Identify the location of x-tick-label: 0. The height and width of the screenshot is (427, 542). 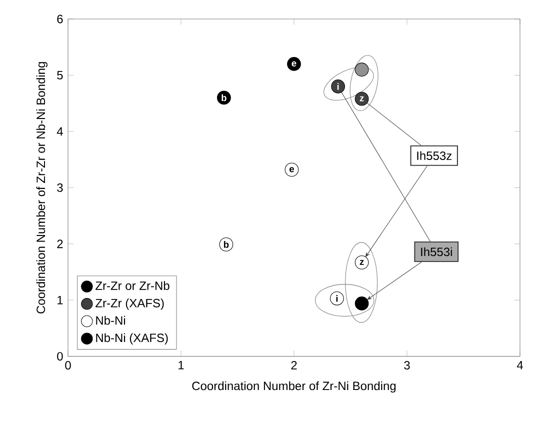
(68, 365).